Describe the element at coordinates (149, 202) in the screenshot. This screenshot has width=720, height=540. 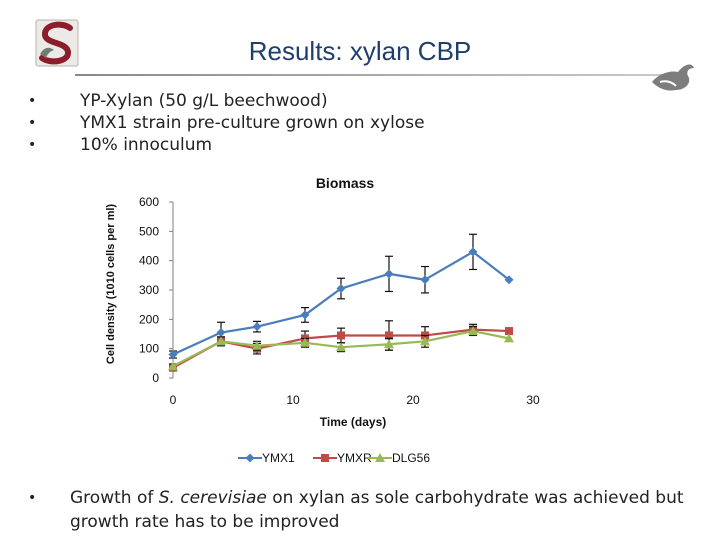
I see `y-tick-label: 600` at that location.